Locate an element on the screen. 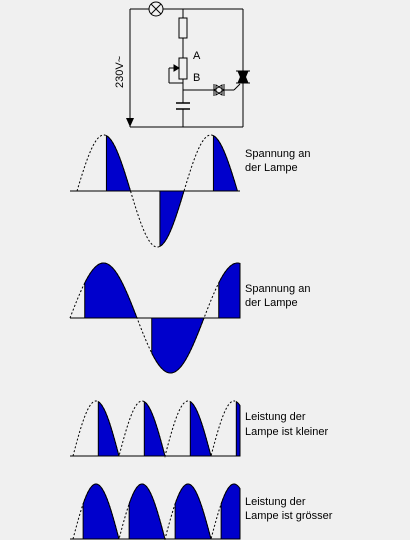 This screenshot has height=540, width=410. potentiometer-wiper is located at coordinates (175, 74).